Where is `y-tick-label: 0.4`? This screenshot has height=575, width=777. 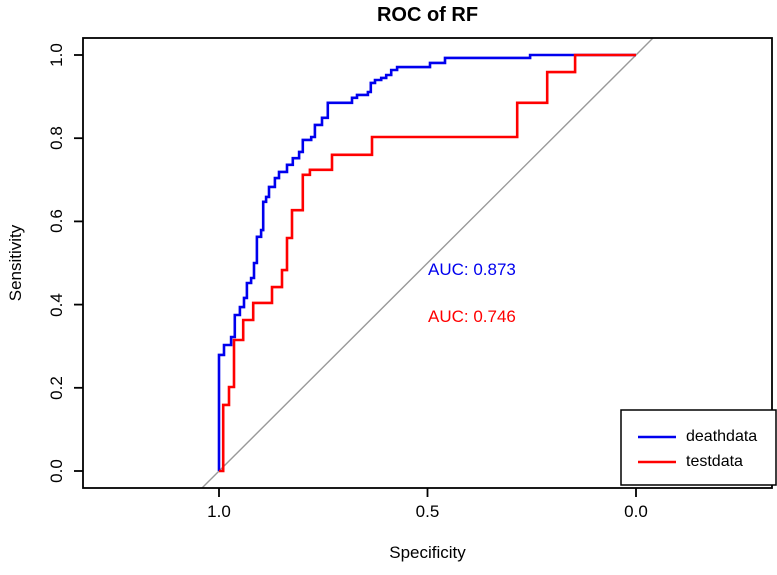 y-tick-label: 0.4 is located at coordinates (56, 304).